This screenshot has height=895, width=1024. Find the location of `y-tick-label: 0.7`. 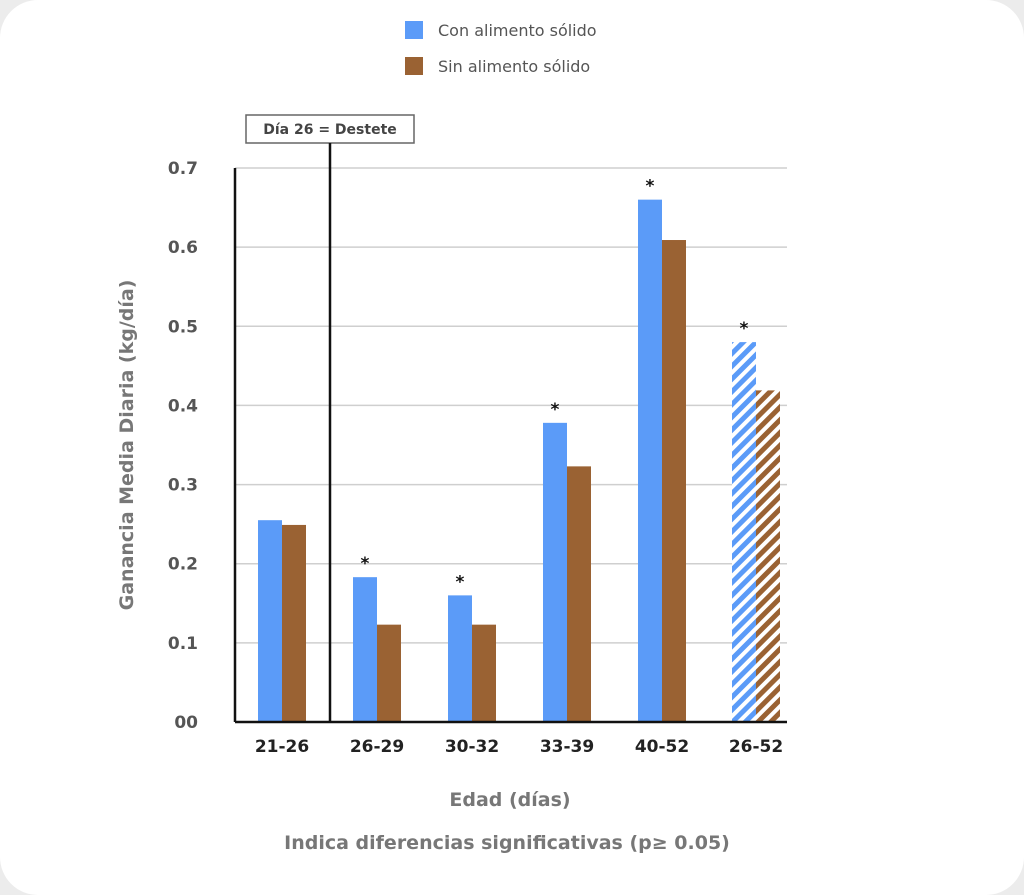

y-tick-label: 0.7 is located at coordinates (183, 169).